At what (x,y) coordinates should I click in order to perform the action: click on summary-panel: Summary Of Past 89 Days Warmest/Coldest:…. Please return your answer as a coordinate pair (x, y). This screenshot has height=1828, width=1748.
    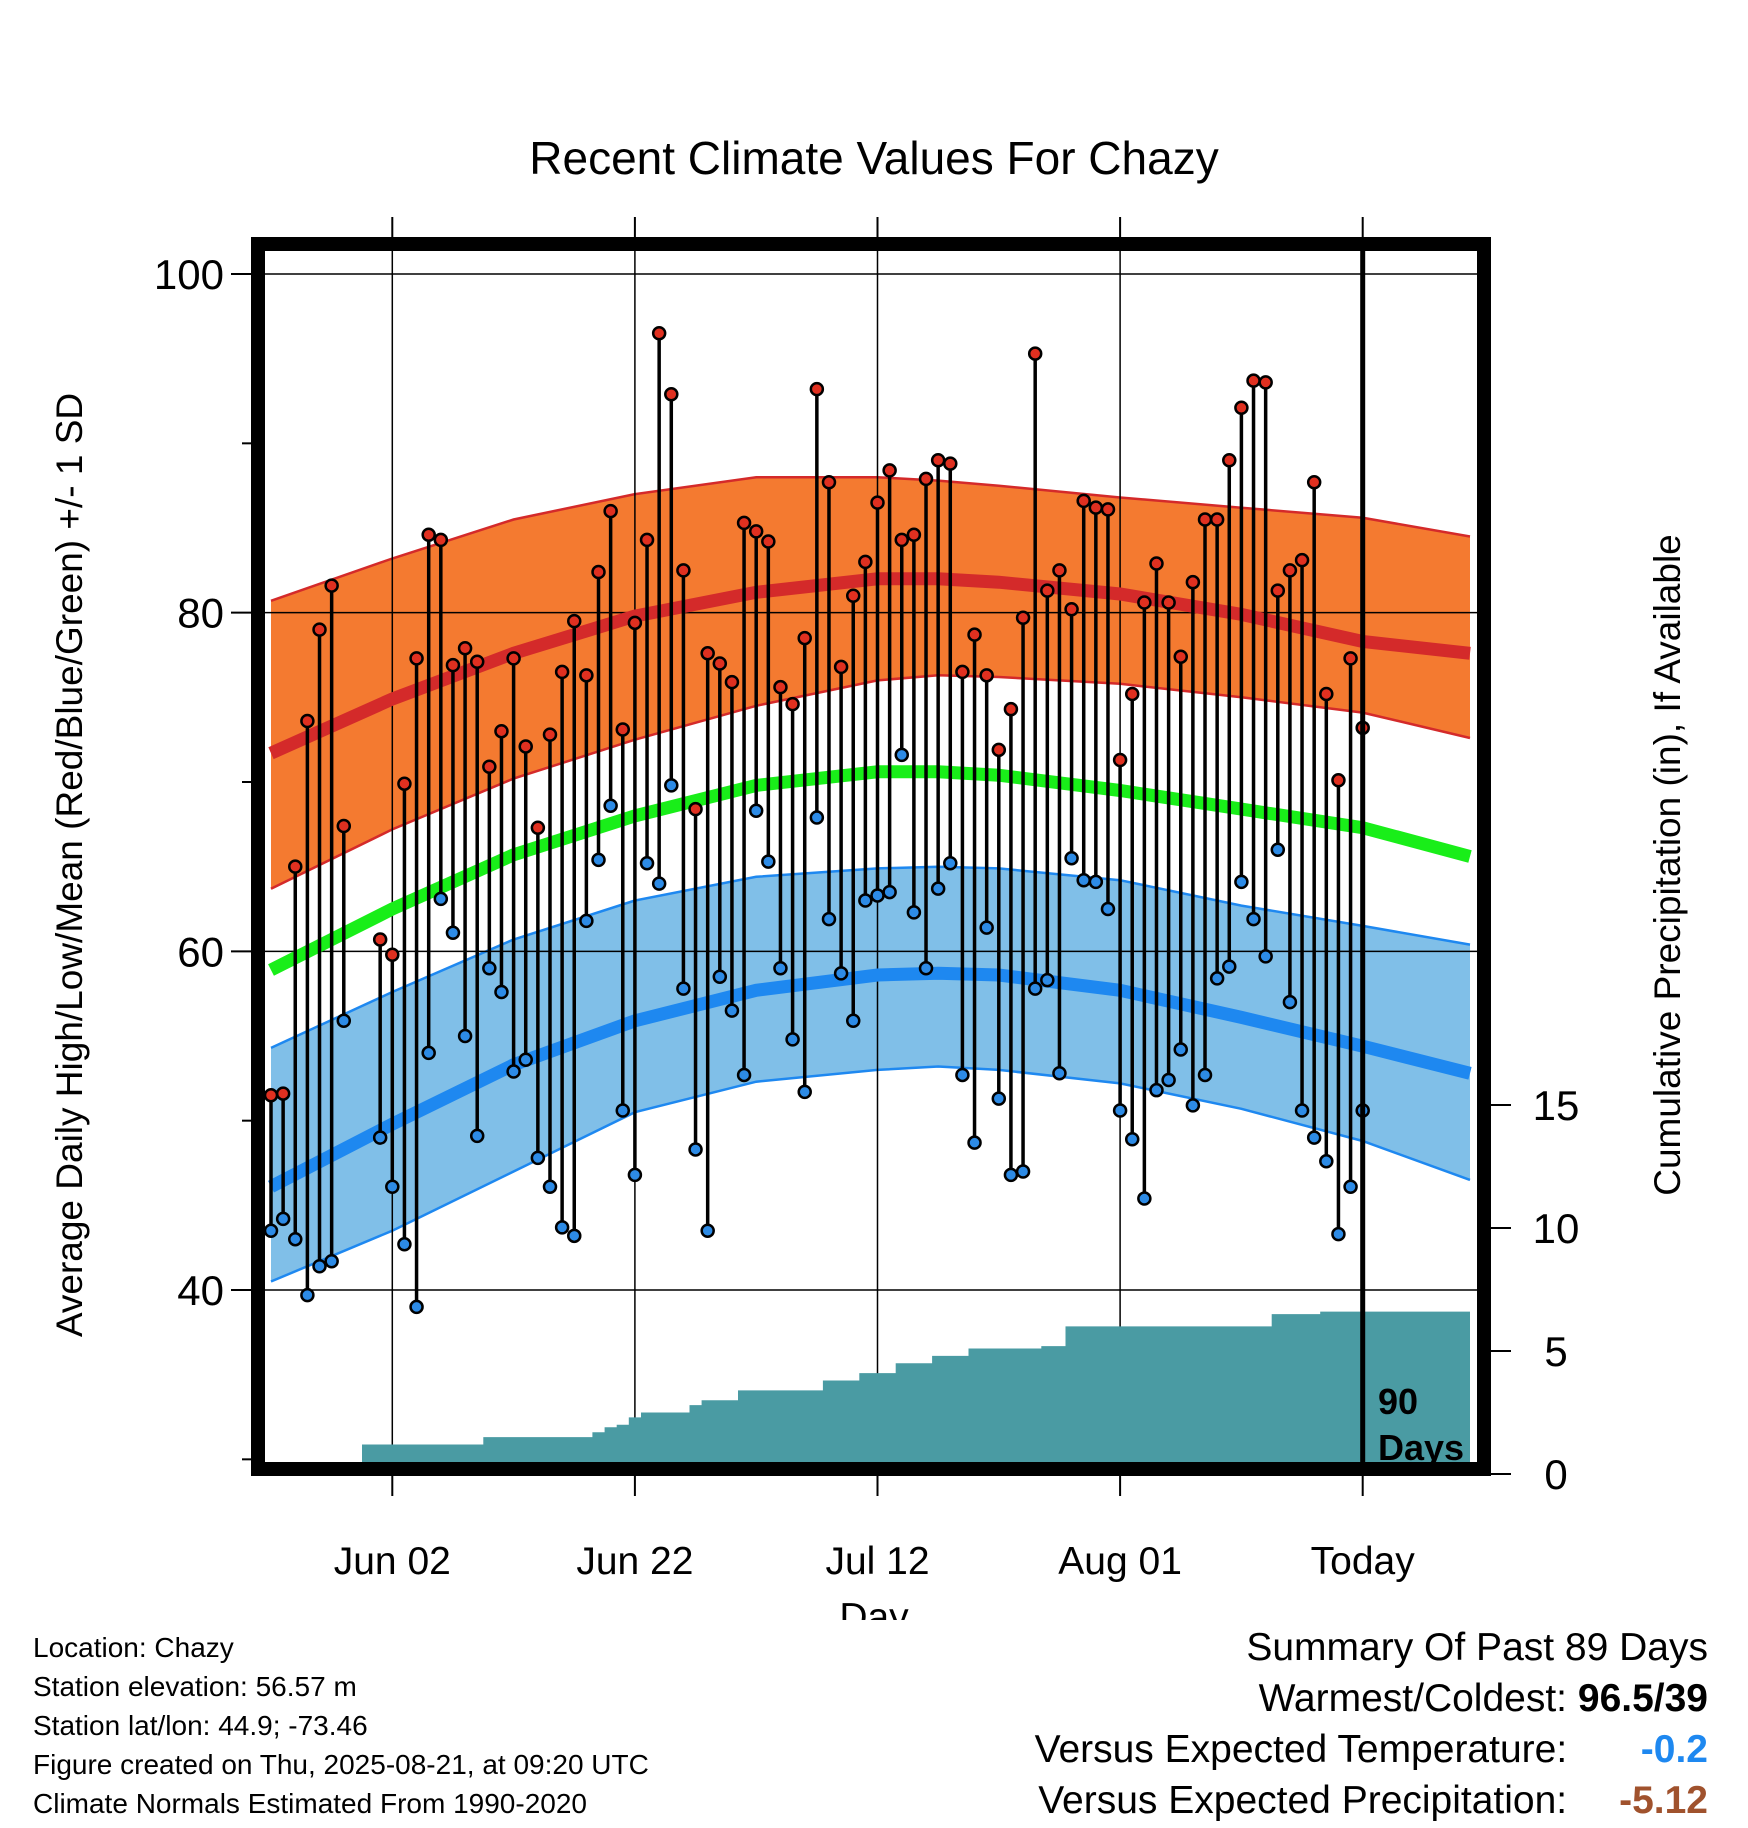
    Looking at the image, I should click on (1371, 1724).